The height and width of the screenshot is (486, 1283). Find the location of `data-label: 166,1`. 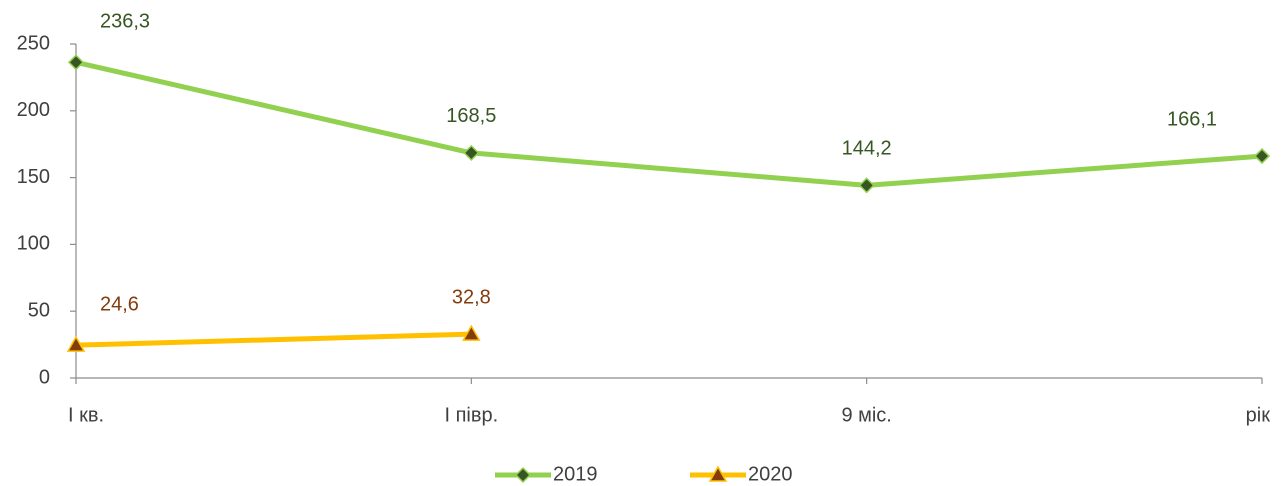

data-label: 166,1 is located at coordinates (1192, 119).